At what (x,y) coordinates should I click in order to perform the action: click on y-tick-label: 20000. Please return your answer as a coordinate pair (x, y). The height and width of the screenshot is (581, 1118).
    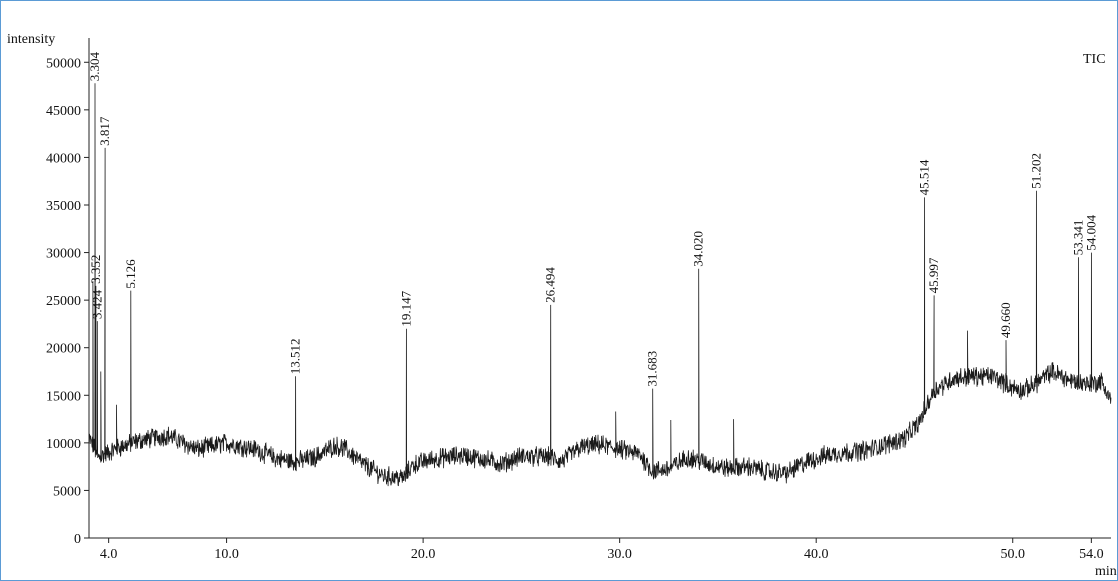
    Looking at the image, I should click on (63, 349).